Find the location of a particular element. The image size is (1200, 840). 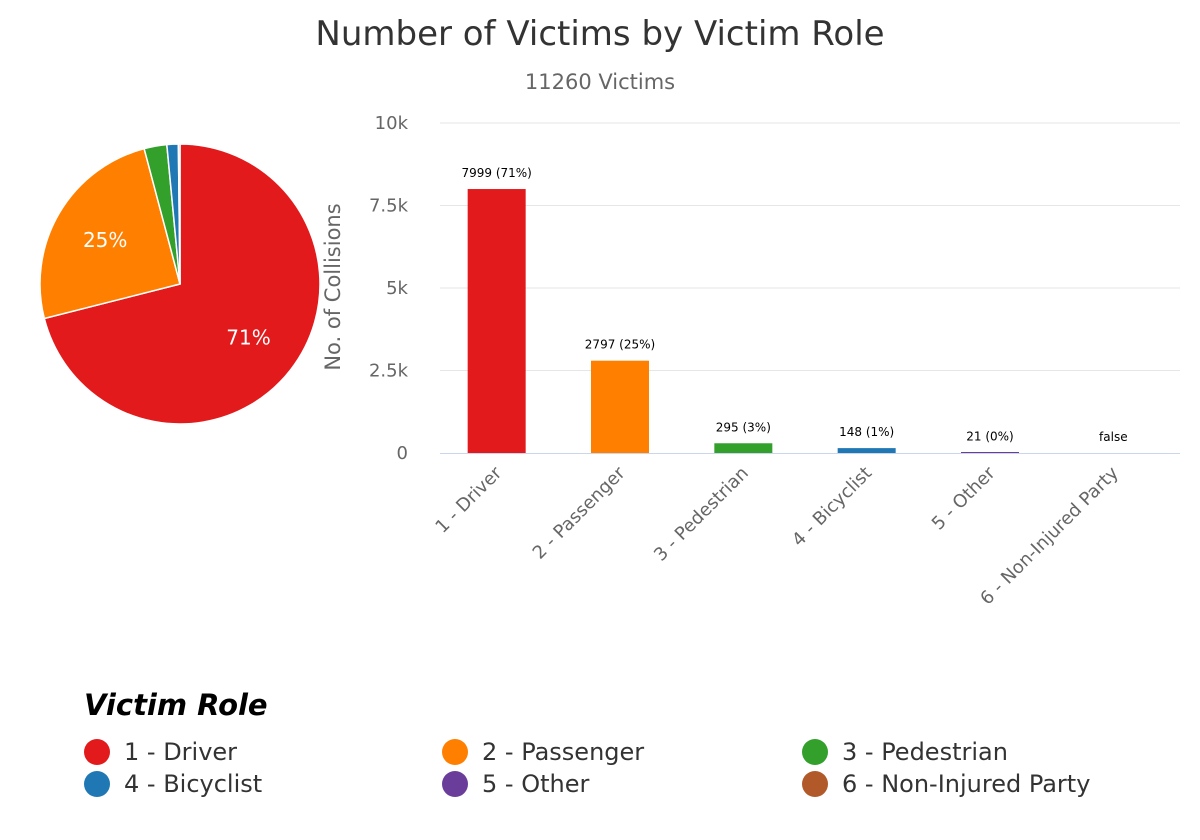

legend-item-3-pedestrian: 3 - Pedestrian is located at coordinates (905, 752).